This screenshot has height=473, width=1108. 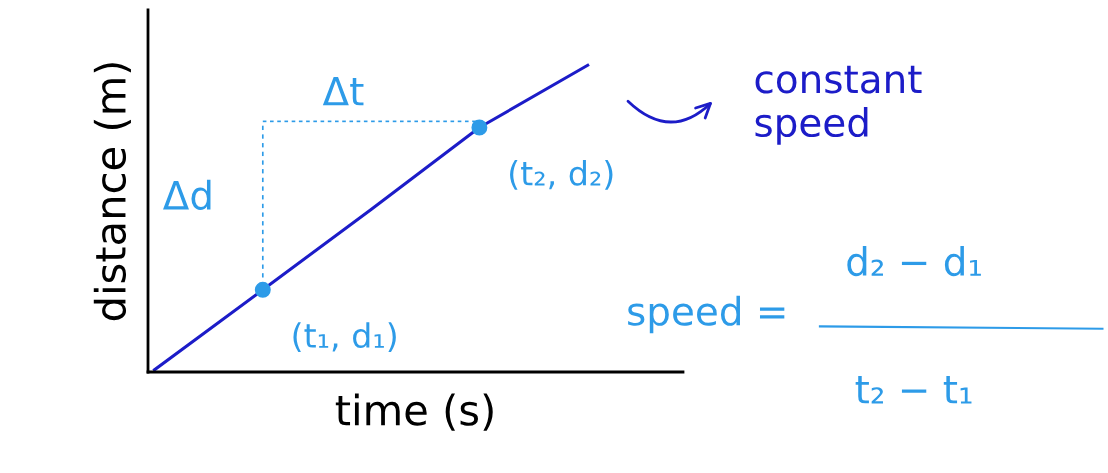 I want to click on y-axis-title: distance (m), so click(x=112, y=192).